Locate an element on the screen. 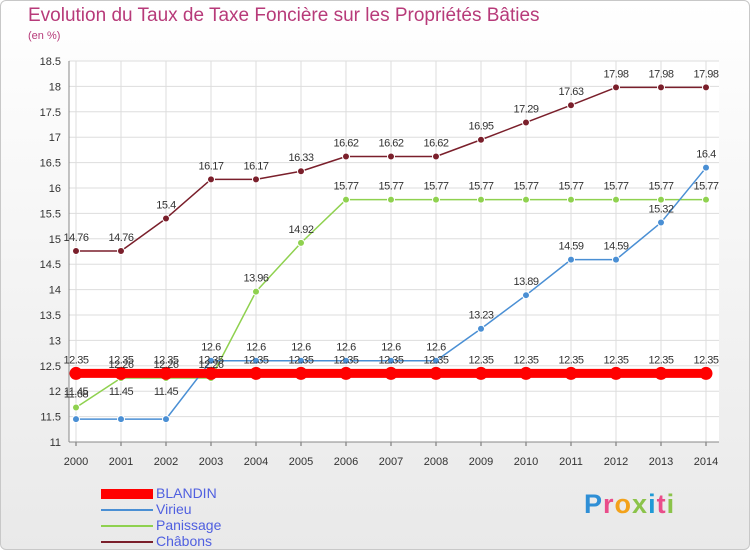 This screenshot has height=550, width=750. legend-label: Virieu is located at coordinates (174, 509).